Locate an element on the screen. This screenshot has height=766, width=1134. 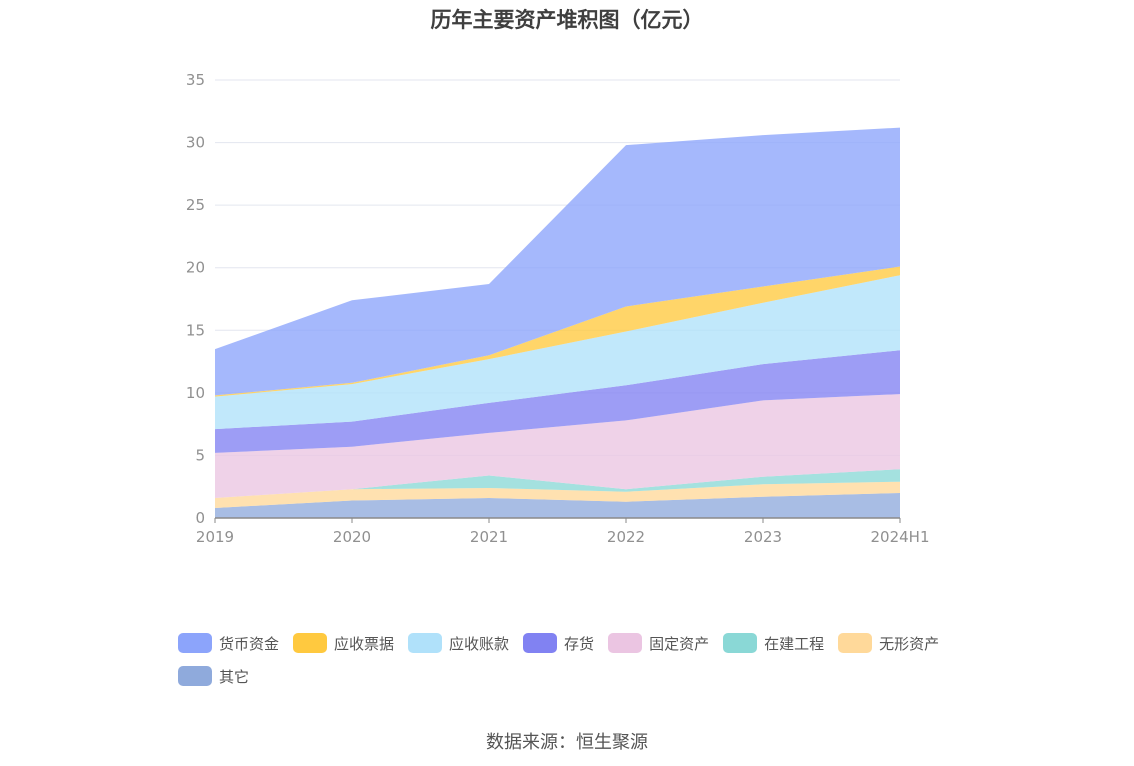
x-tick-label: 2021 is located at coordinates (489, 537).